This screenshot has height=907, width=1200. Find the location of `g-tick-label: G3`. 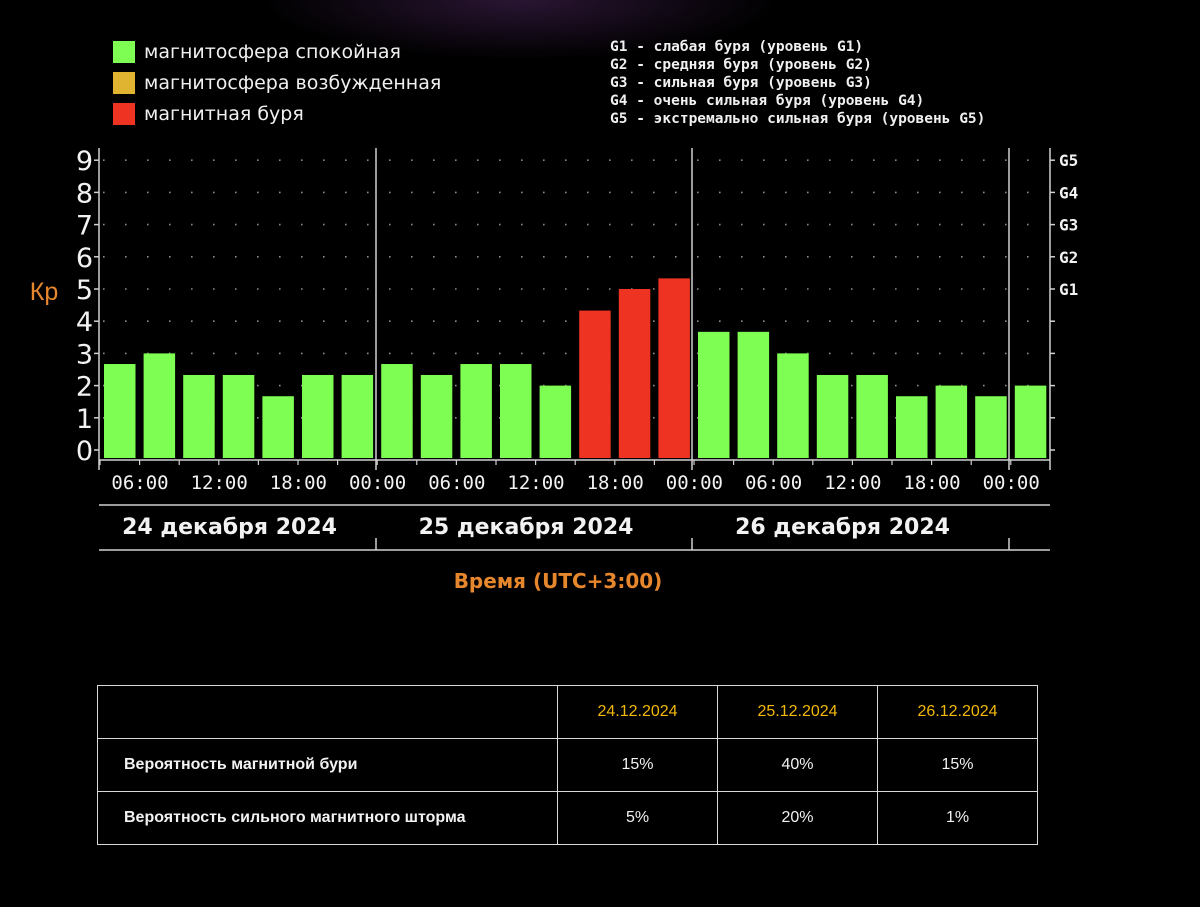

g-tick-label: G3 is located at coordinates (1068, 225).